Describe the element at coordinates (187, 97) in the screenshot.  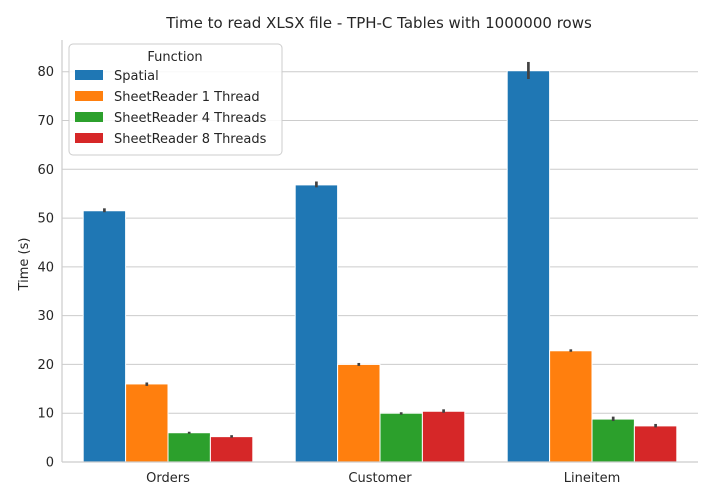
I see `legend-item-label: SheetReader 1 Thread` at that location.